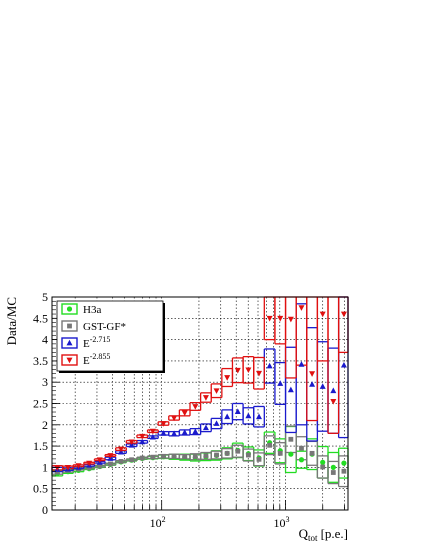  I want to click on x-tick-label-exp: 2, so click(164, 519).